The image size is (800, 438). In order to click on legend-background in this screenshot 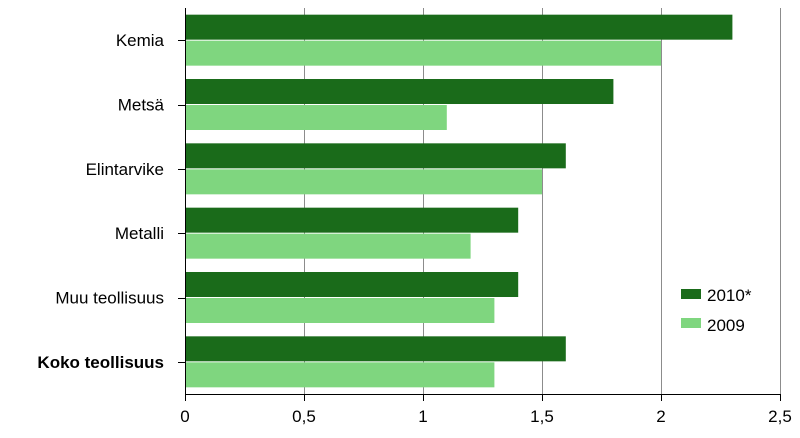, I will do `click(718, 308)`.